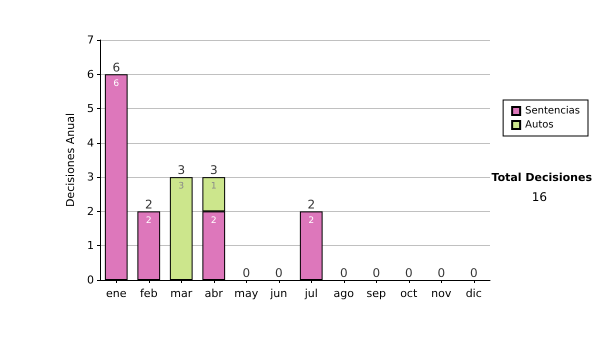 The height and width of the screenshot is (340, 600). I want to click on data-label: 1, so click(213, 187).